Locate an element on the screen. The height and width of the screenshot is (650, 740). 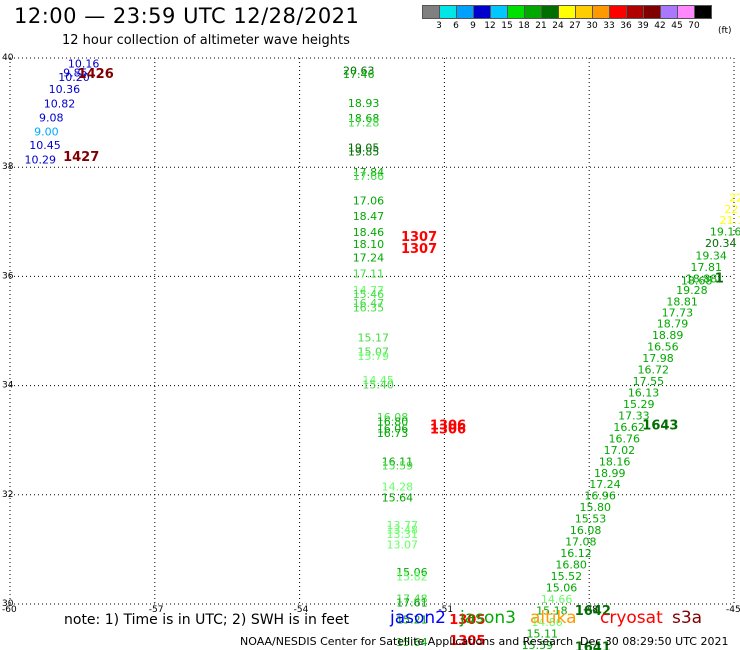
wave-height-label: 18.79 is located at coordinates (673, 324).